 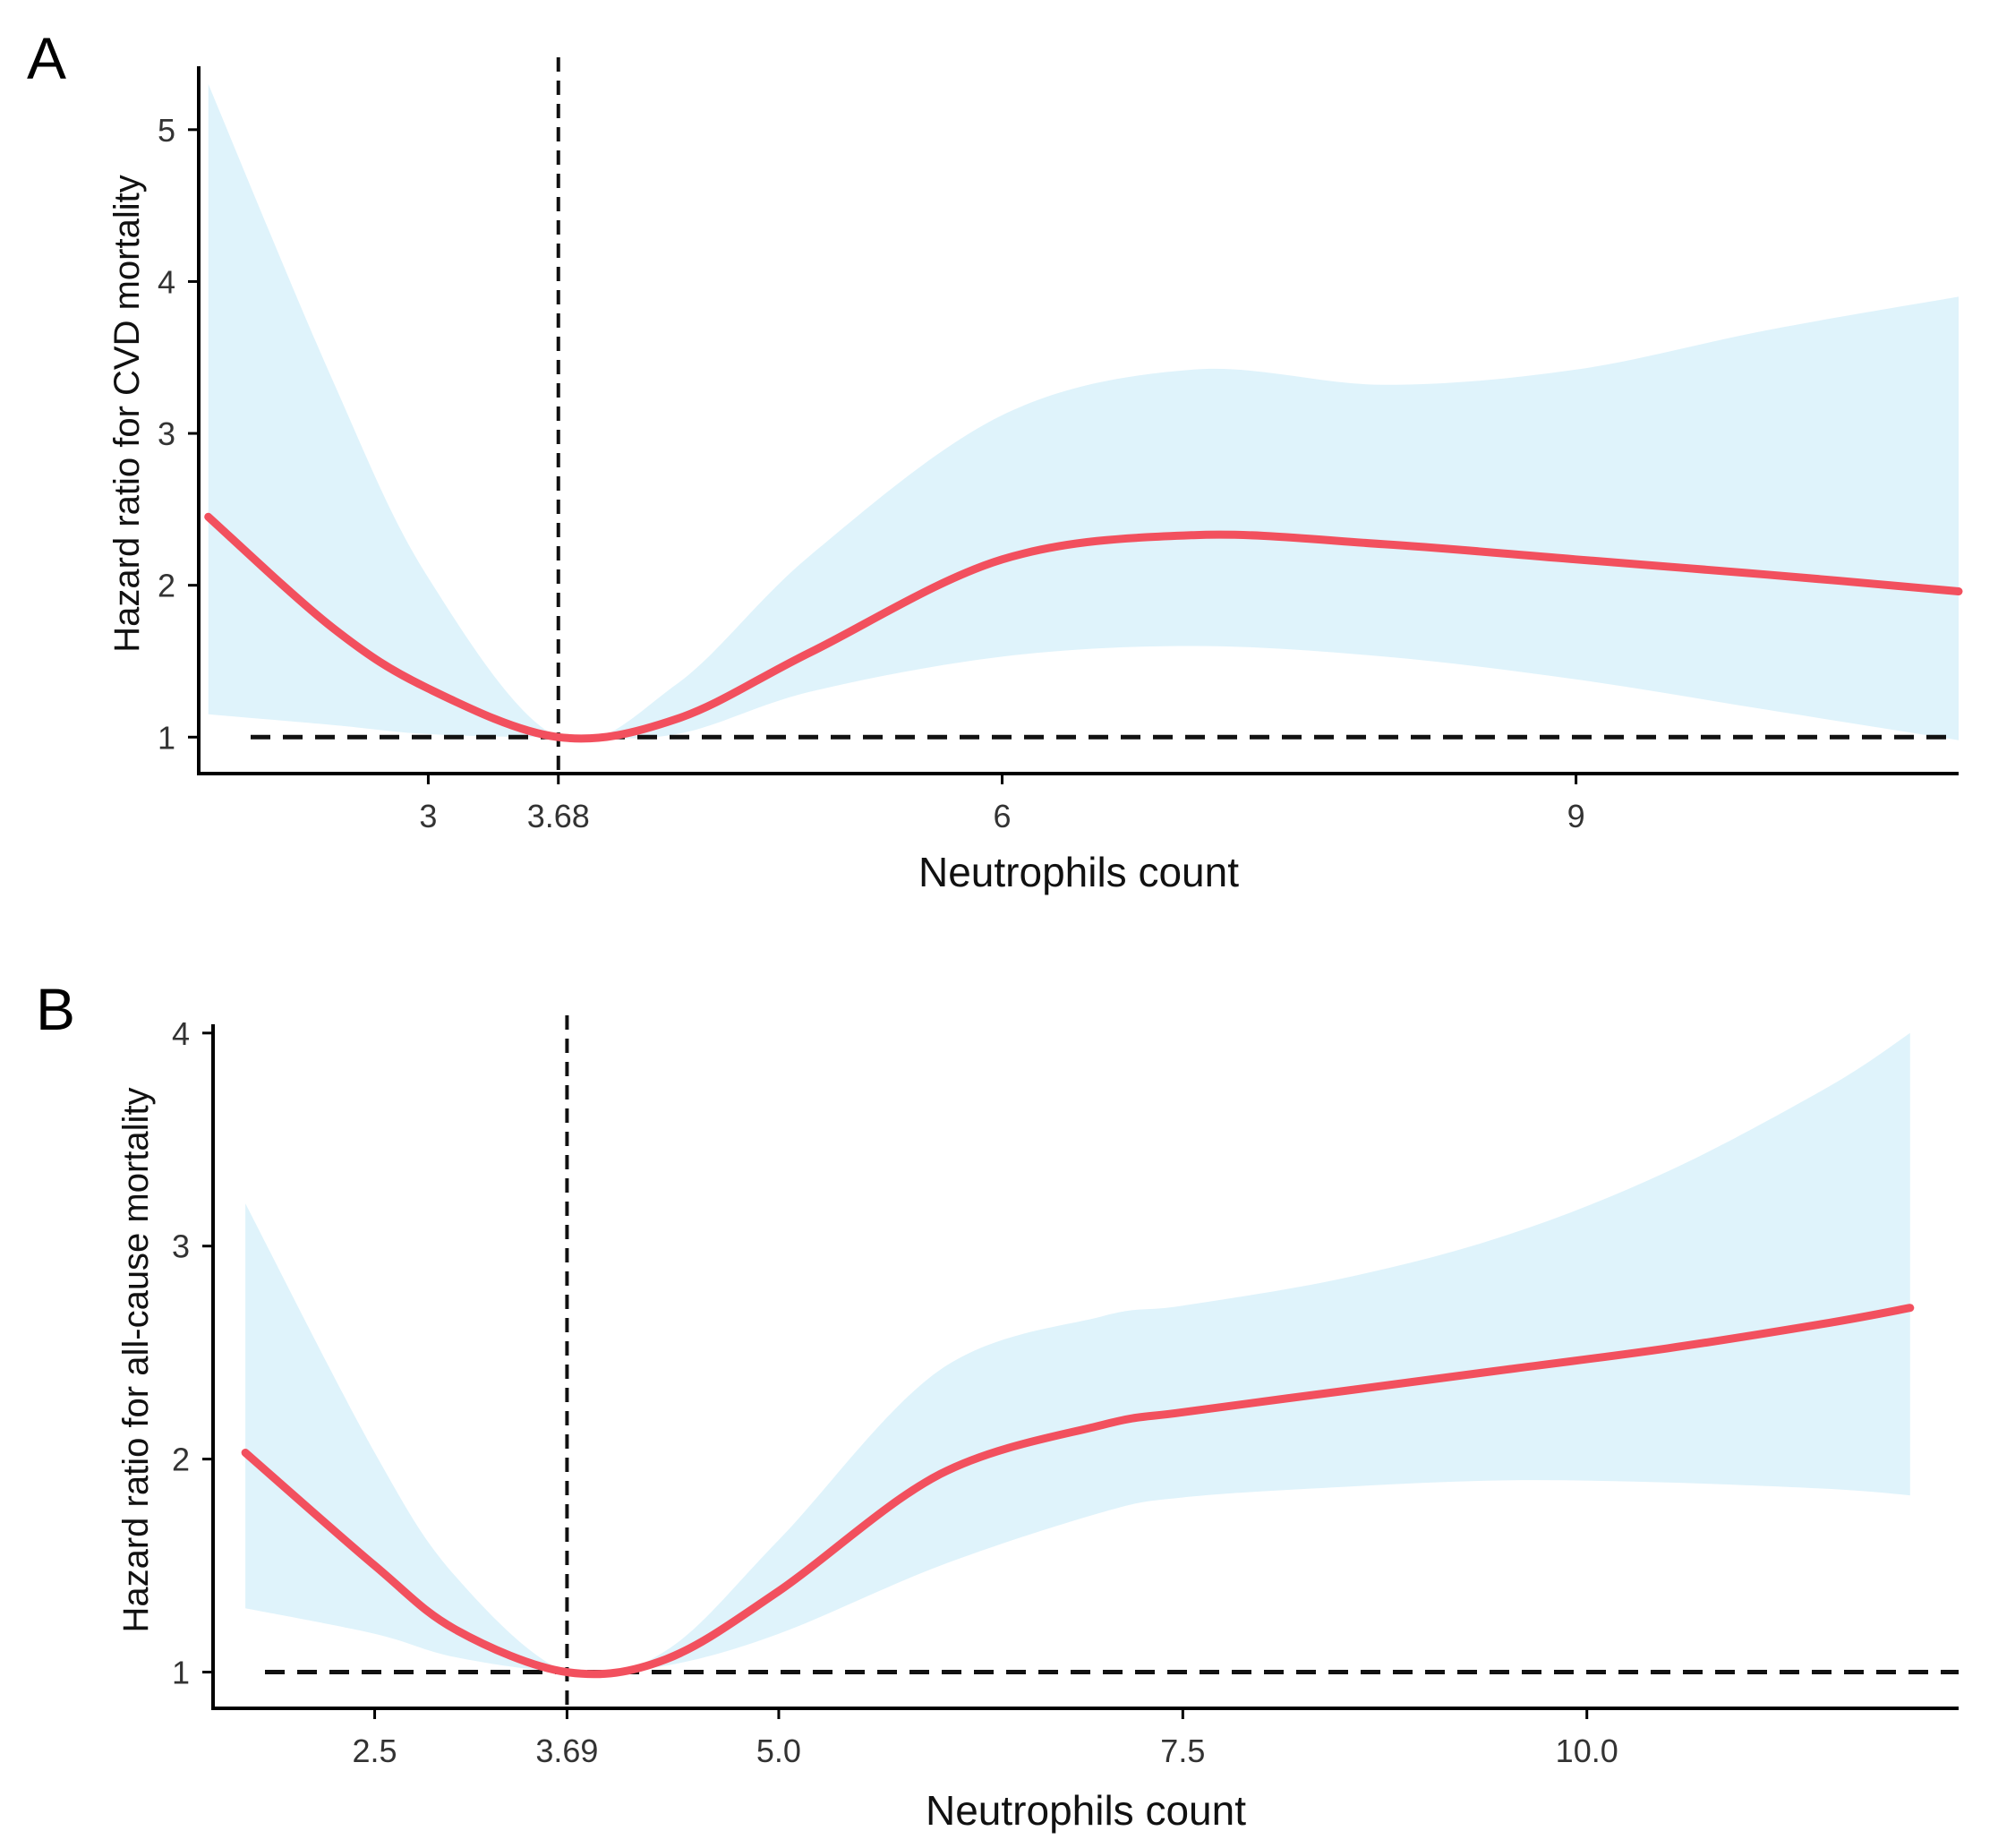 What do you see at coordinates (127, 413) in the screenshot?
I see `y-axis-title: Hazard ratio for CVD mortality` at bounding box center [127, 413].